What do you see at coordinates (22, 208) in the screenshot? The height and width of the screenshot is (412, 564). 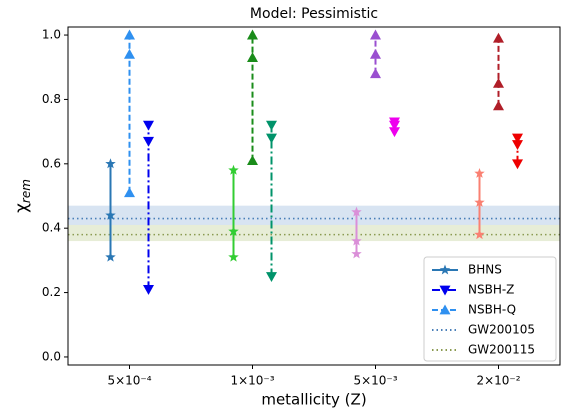 I see `y-label-symbol: χ` at bounding box center [22, 208].